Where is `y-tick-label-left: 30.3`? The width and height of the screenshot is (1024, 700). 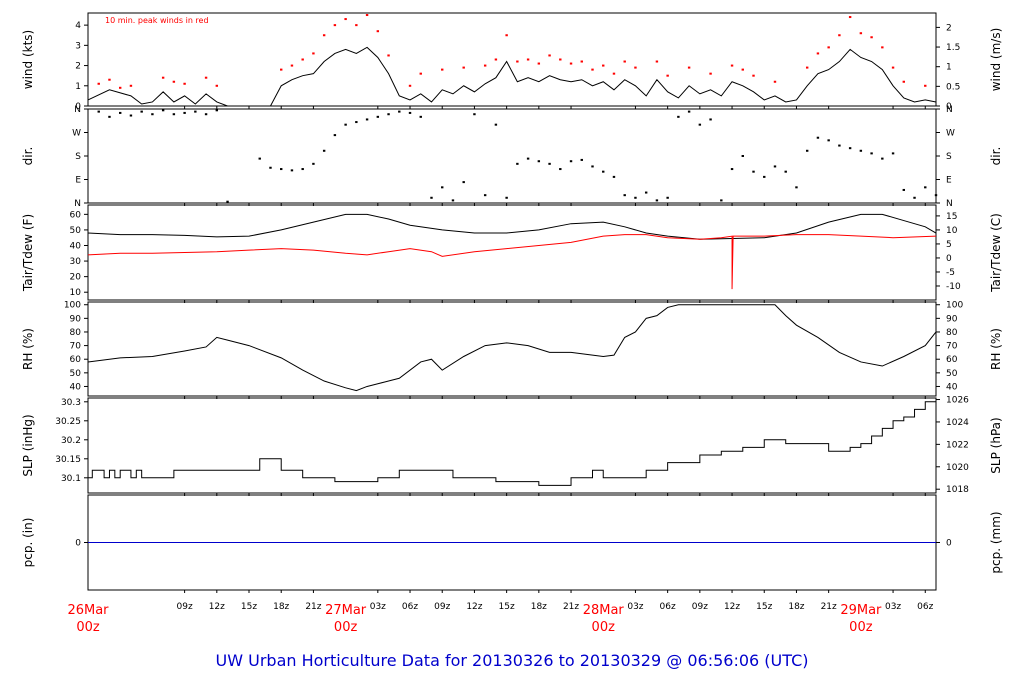 y-tick-label-left: 30.3 is located at coordinates (71, 403).